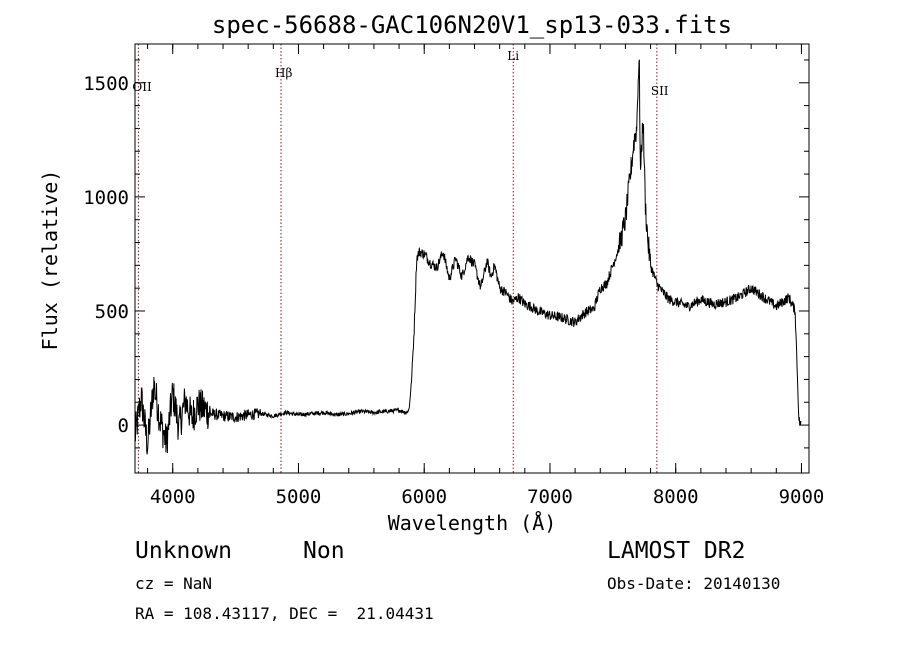  What do you see at coordinates (472, 25) in the screenshot?
I see `chart-title: spec-56688-GAC106N20V1_sp13-033.fits` at bounding box center [472, 25].